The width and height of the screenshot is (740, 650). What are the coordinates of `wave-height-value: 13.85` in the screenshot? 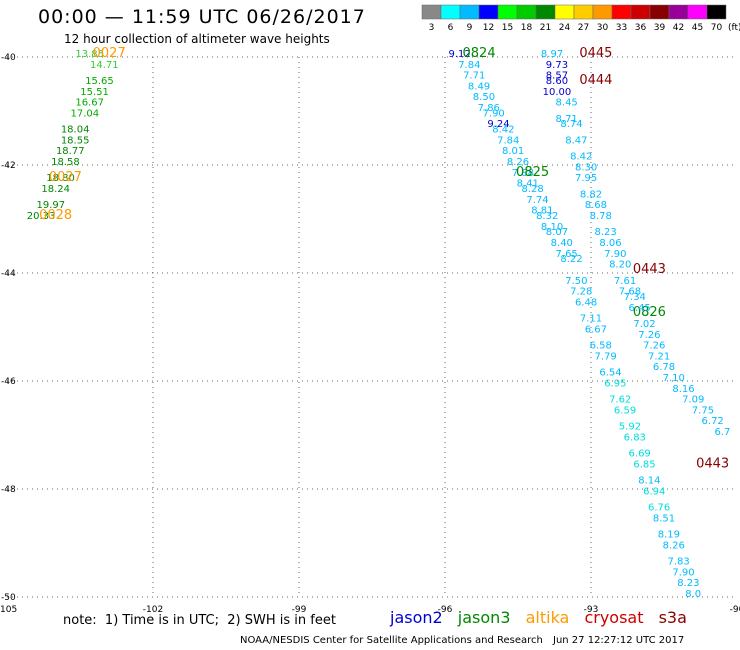 It's located at (89, 54).